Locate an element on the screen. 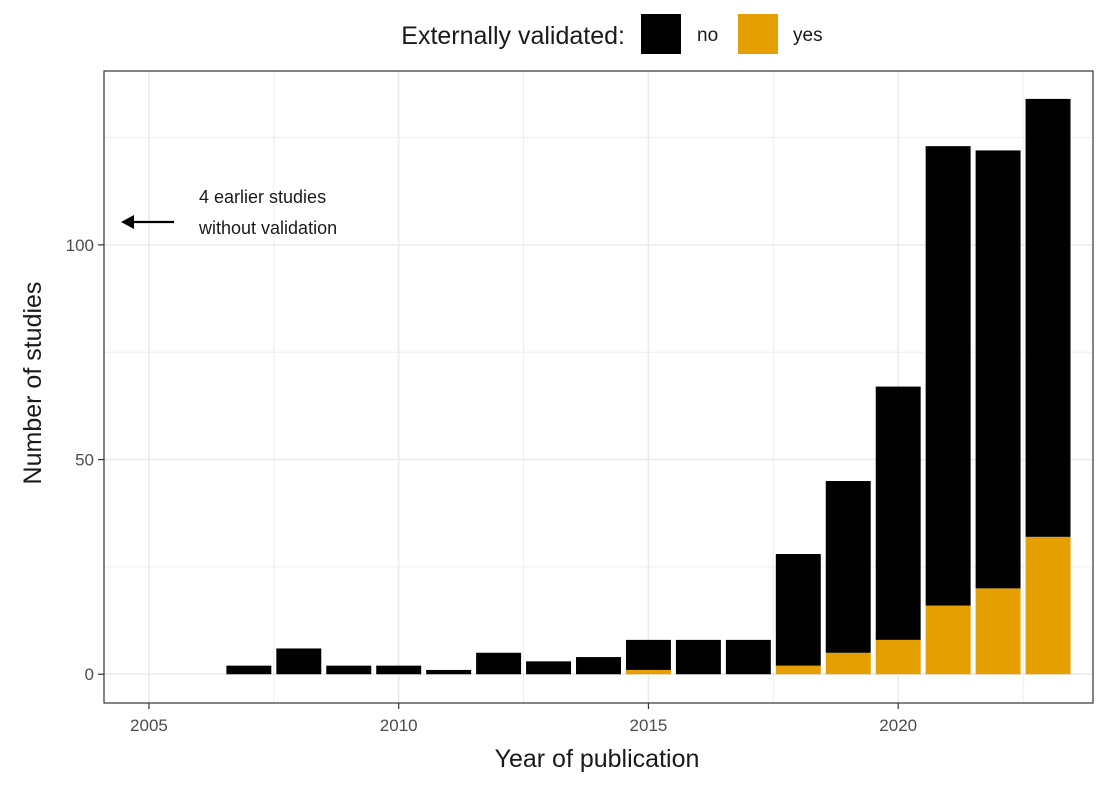 This screenshot has height=786, width=1120. y-tick-label: 50 is located at coordinates (84, 460).